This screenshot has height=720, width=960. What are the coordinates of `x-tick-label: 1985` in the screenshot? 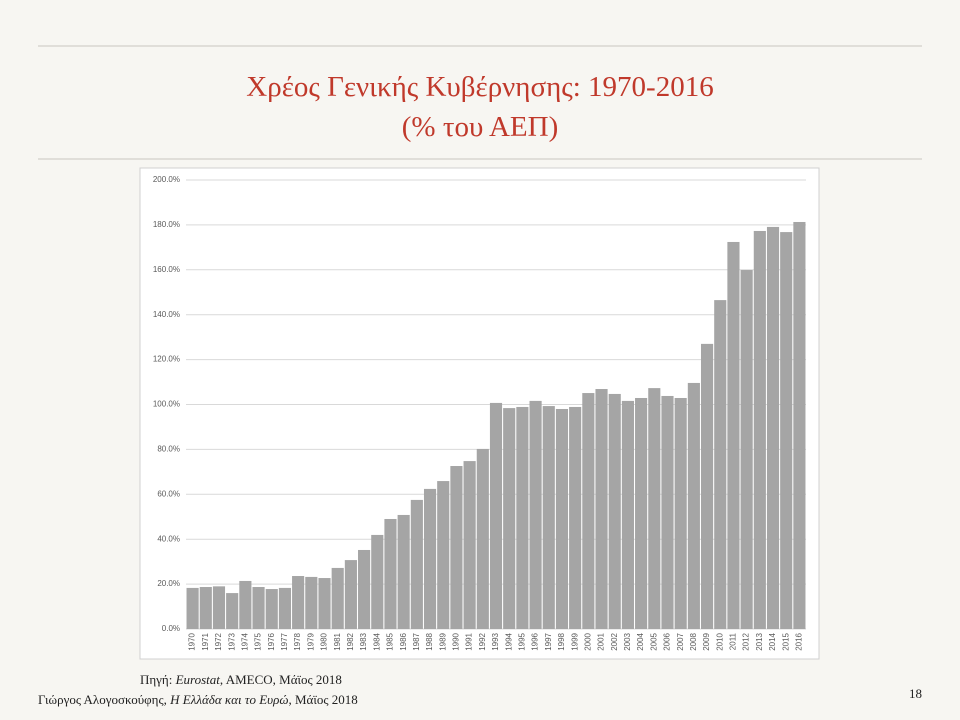 It's located at (390, 641).